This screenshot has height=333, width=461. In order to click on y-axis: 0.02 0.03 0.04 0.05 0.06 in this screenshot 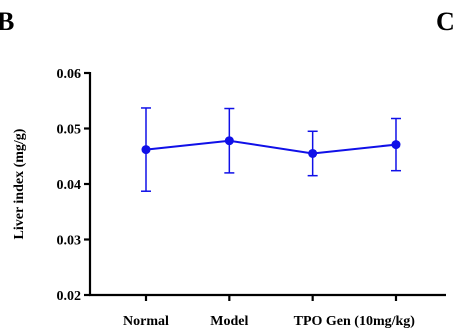, I will do `click(74, 185)`.